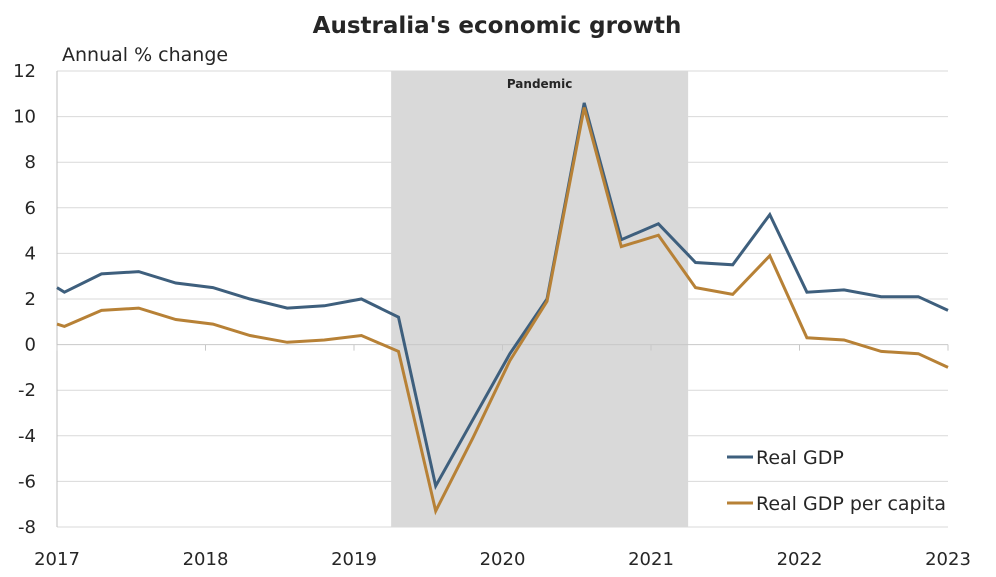 Image resolution: width=996 pixels, height=577 pixels. Describe the element at coordinates (497, 26) in the screenshot. I see `chart-title: Australia's economic growth` at that location.